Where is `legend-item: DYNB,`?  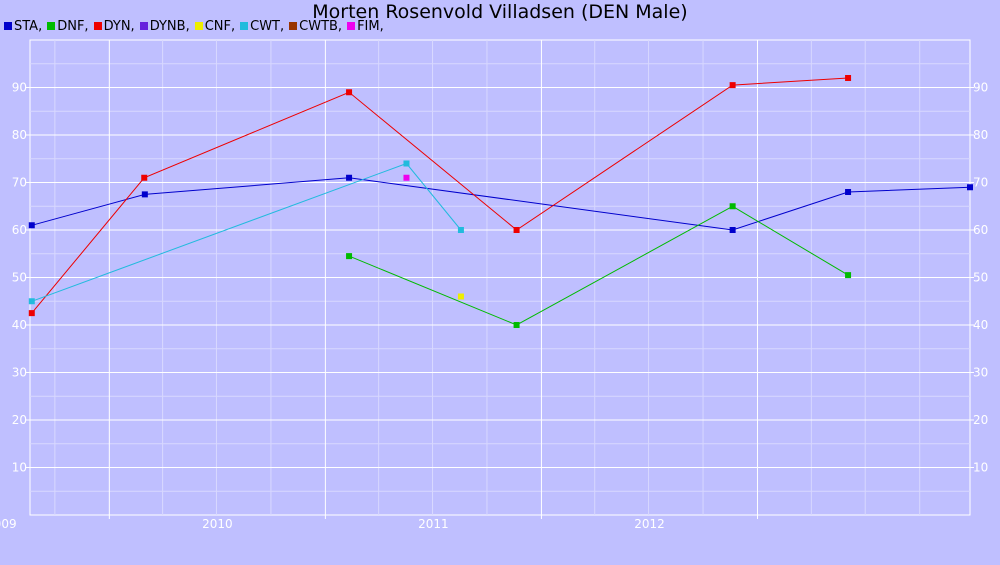
legend-item: DYNB, is located at coordinates (164, 27).